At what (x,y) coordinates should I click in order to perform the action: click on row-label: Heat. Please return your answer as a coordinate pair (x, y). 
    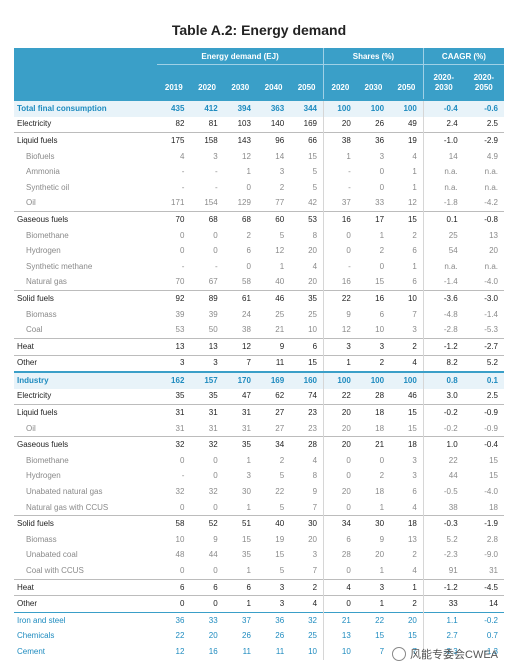
    Looking at the image, I should click on (86, 587).